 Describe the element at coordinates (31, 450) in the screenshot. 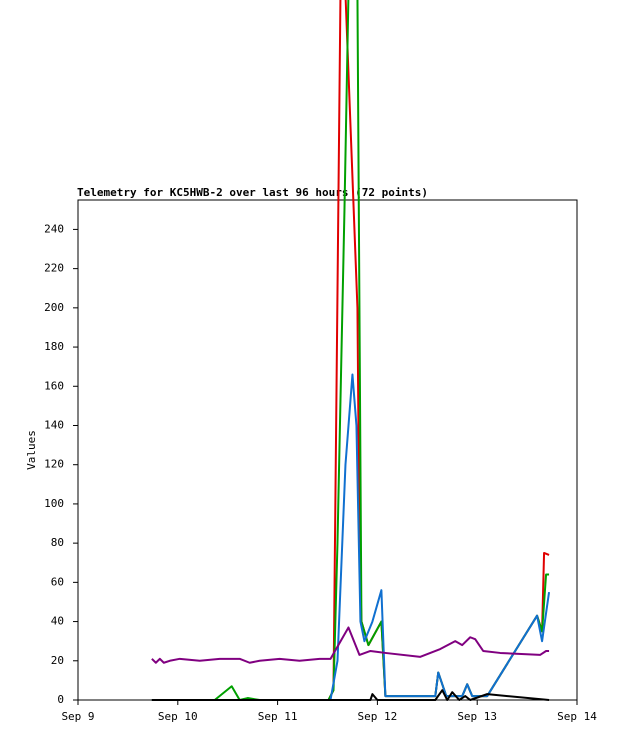

I see `y-axis-label: Values` at that location.